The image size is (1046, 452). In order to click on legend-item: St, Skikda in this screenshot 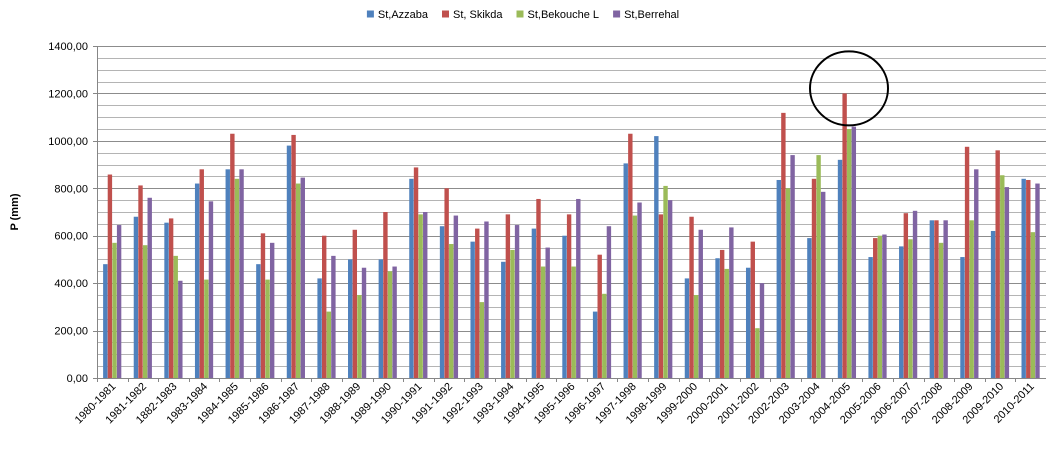, I will do `click(472, 15)`.